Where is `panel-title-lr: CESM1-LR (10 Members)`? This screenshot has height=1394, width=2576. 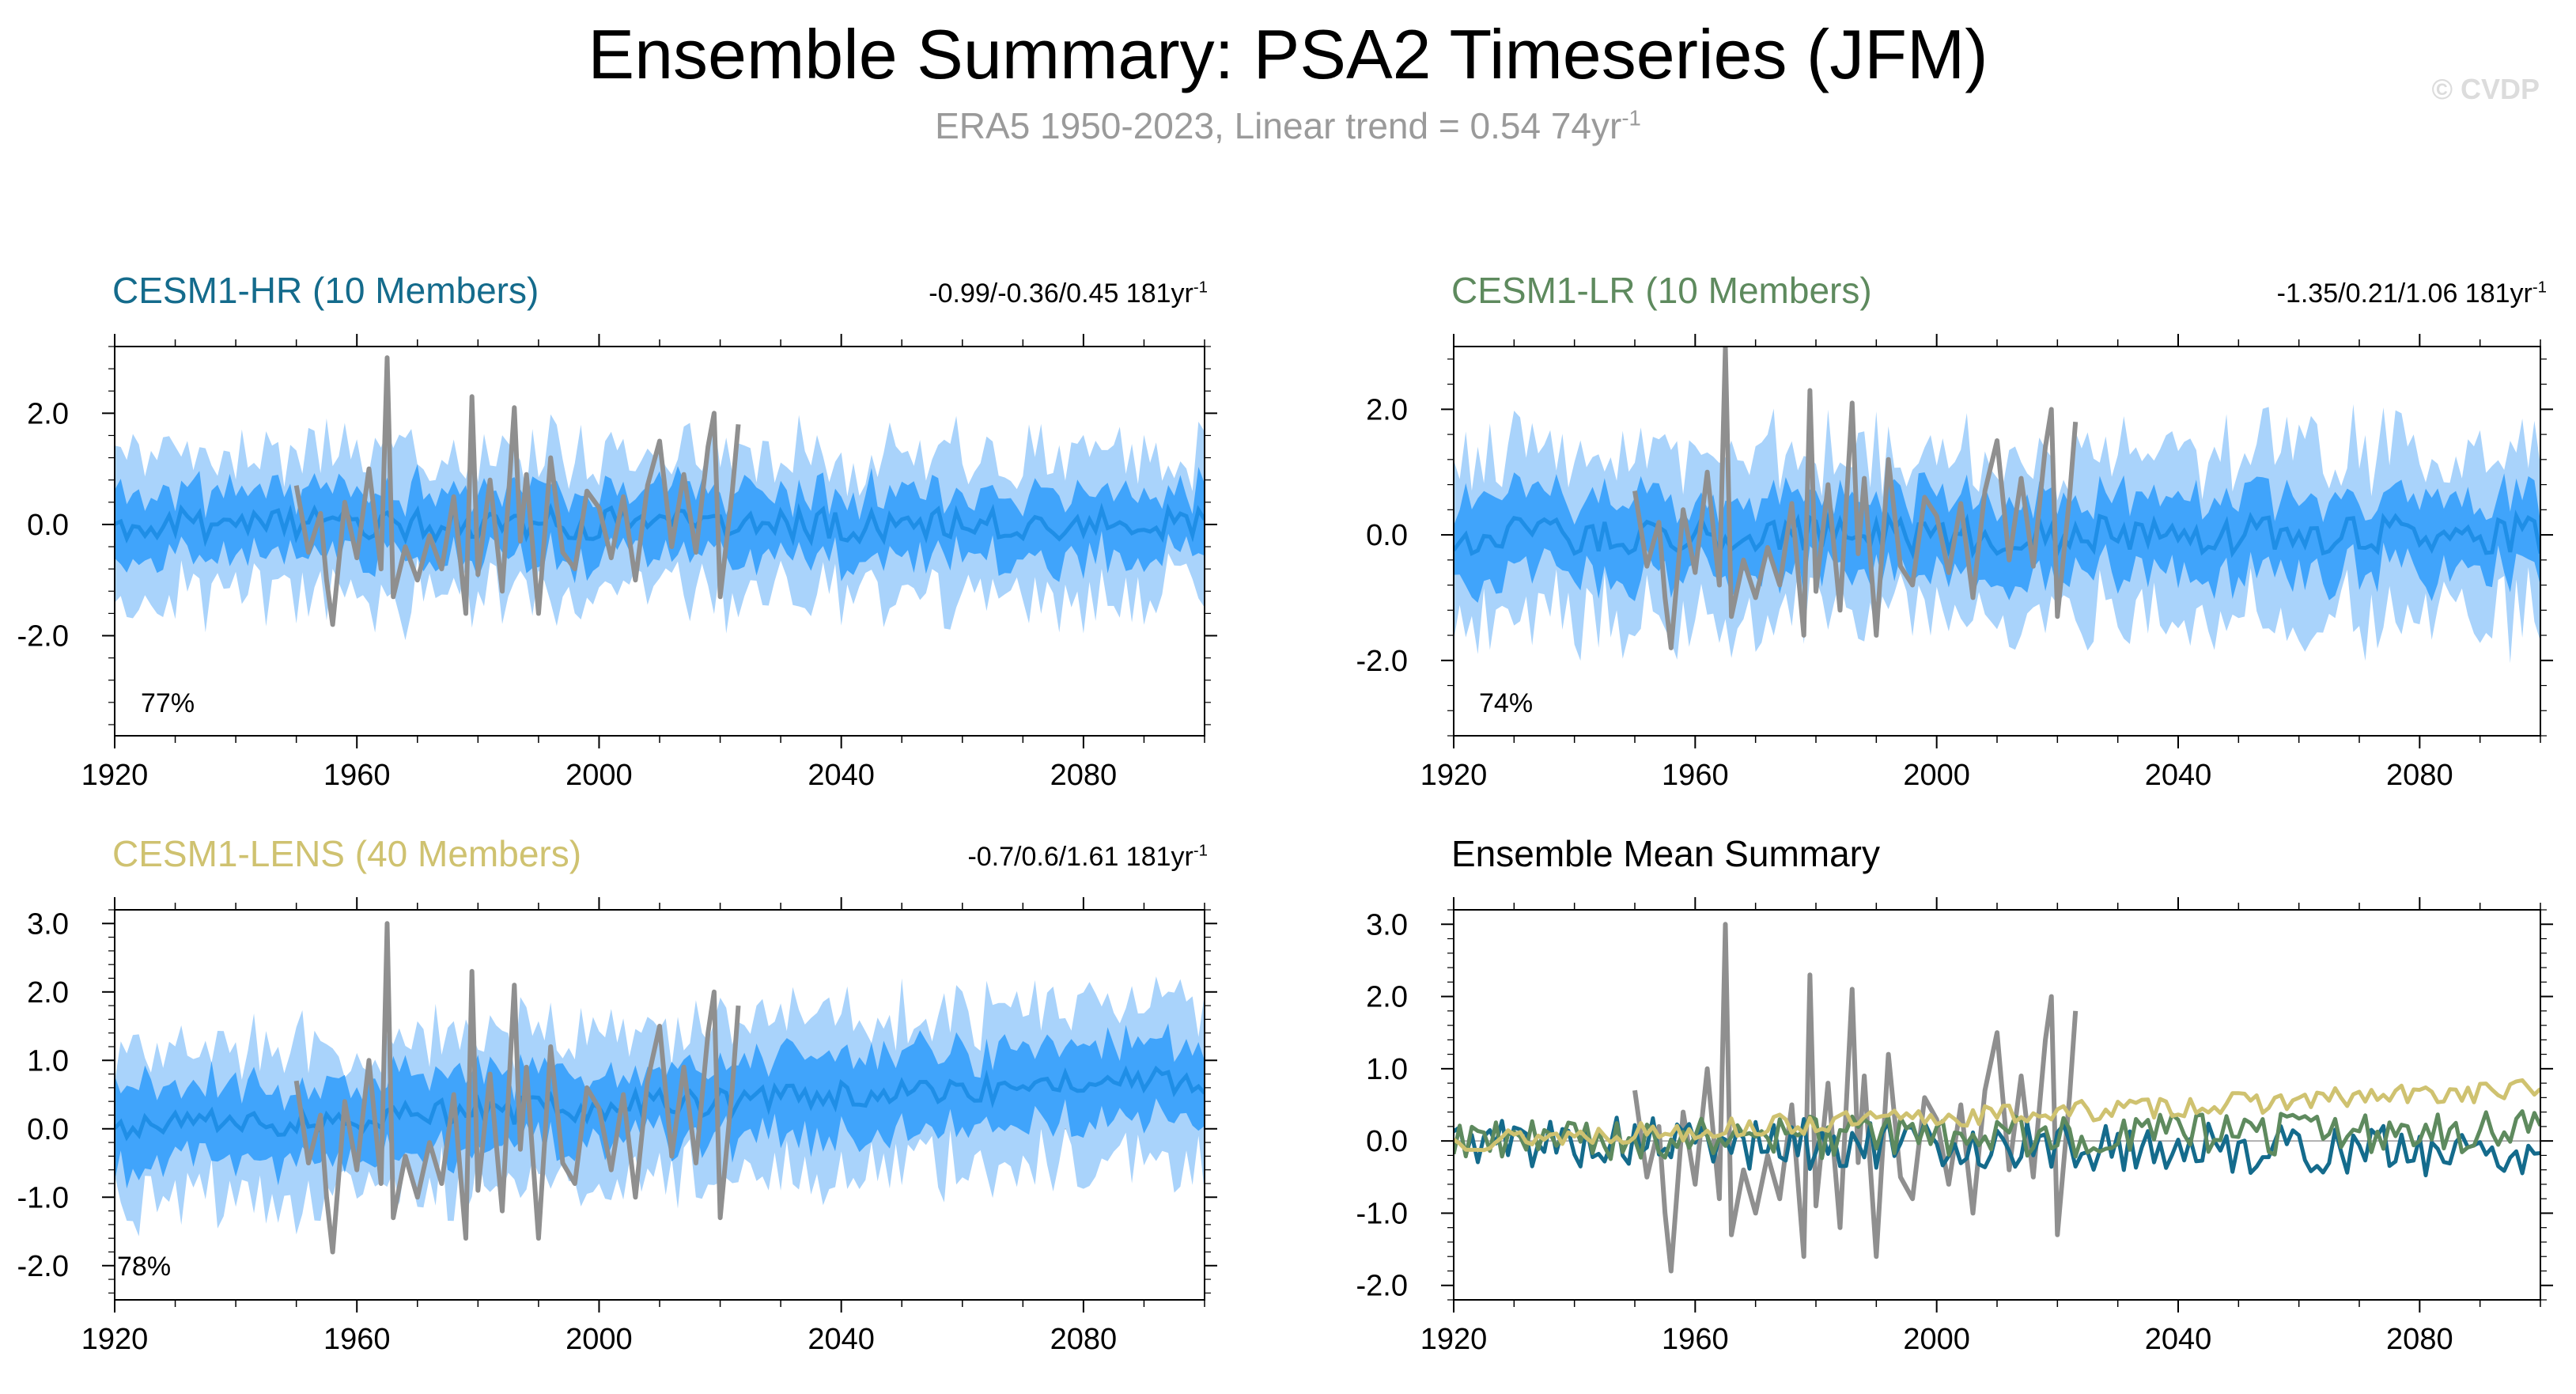
panel-title-lr: CESM1-LR (10 Members) is located at coordinates (1662, 290).